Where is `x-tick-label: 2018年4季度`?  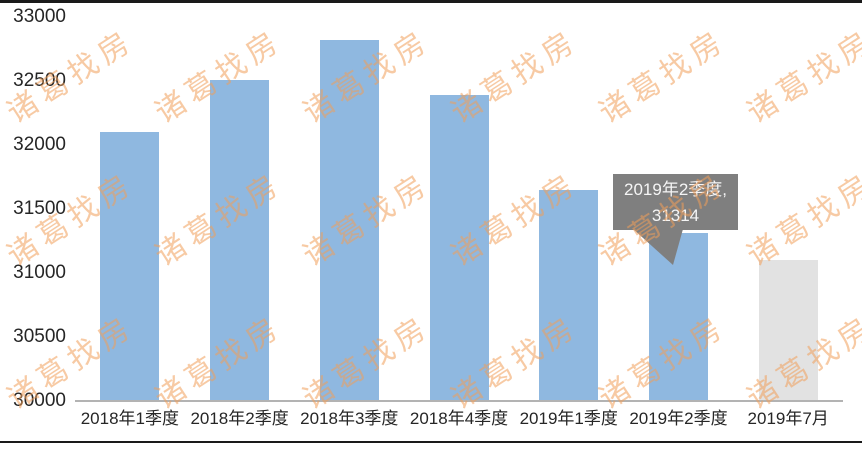 x-tick-label: 2018年4季度 is located at coordinates (459, 418).